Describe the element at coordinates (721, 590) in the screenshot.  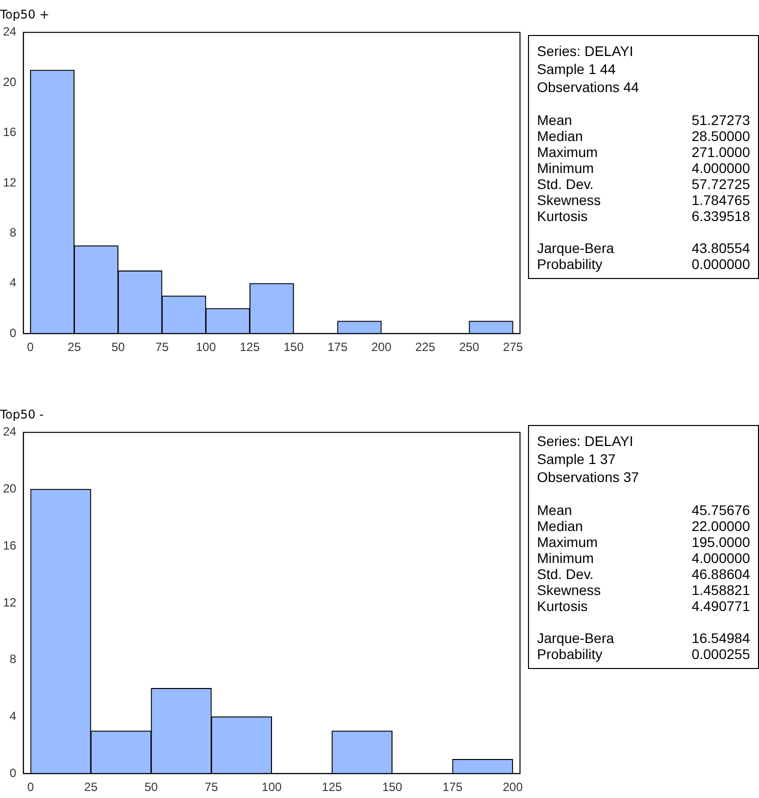
I see `text: 1.458821` at that location.